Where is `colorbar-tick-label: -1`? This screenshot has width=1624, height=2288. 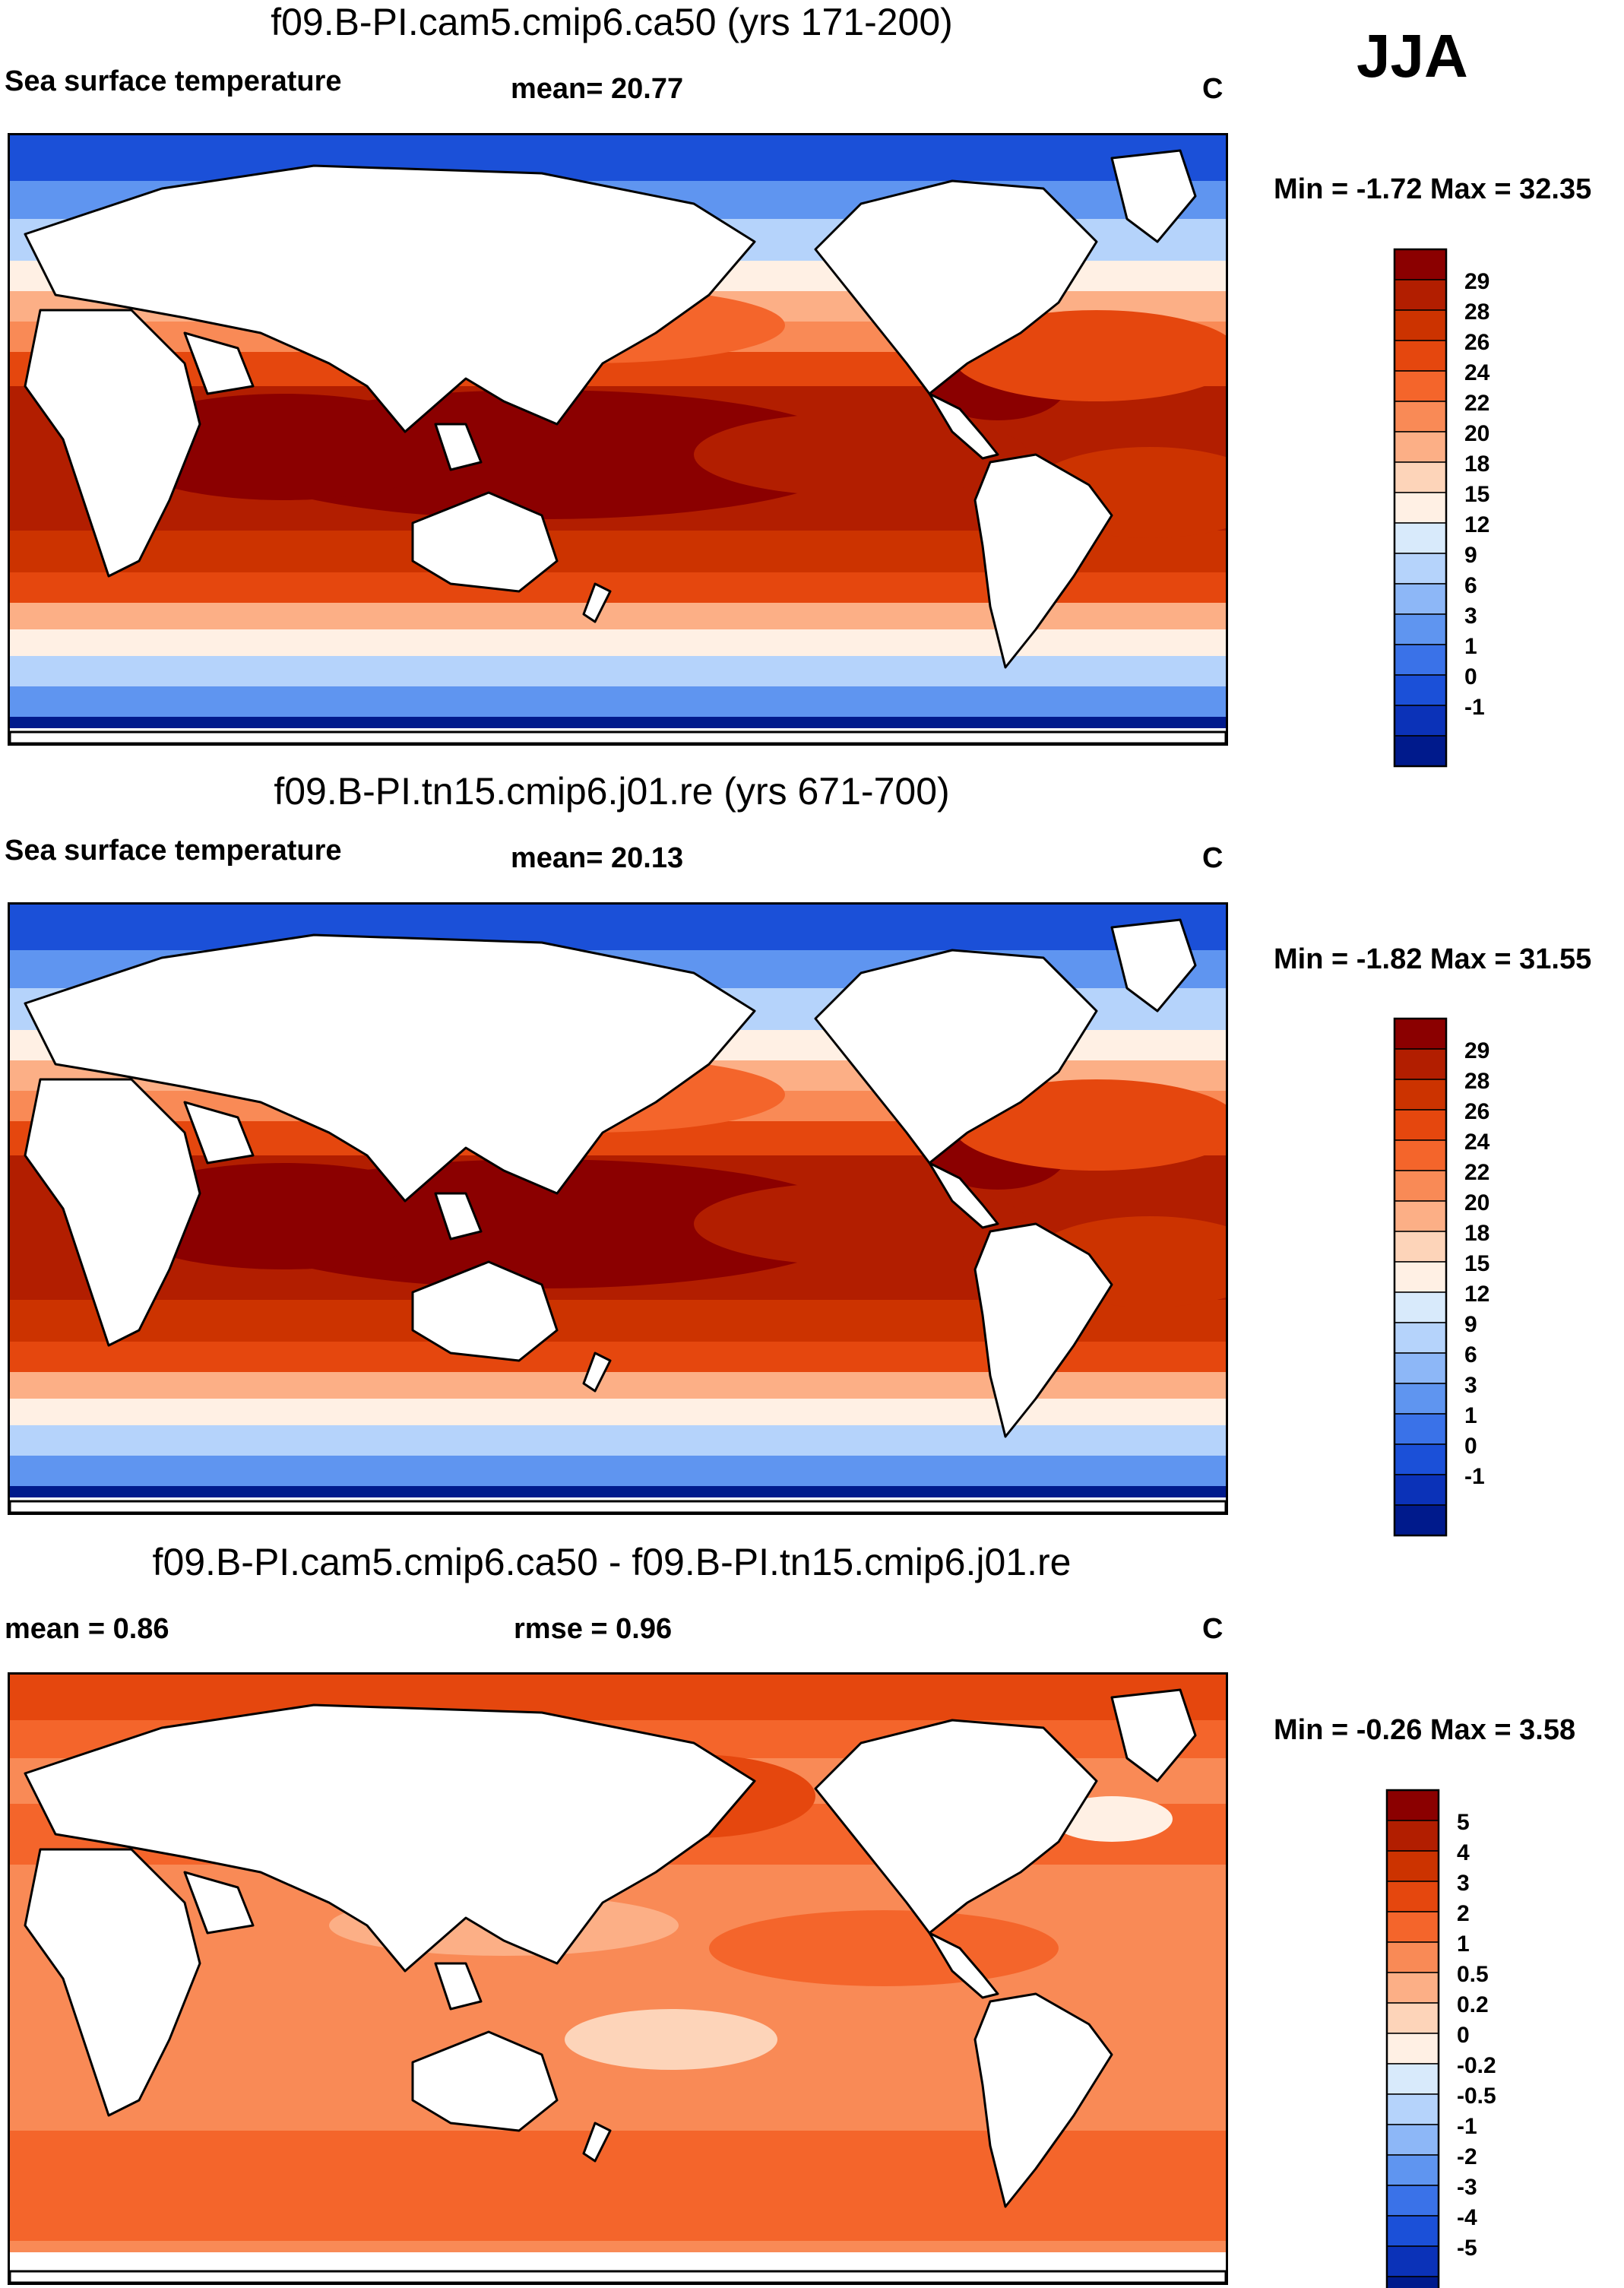 colorbar-tick-label: -1 is located at coordinates (1474, 1476).